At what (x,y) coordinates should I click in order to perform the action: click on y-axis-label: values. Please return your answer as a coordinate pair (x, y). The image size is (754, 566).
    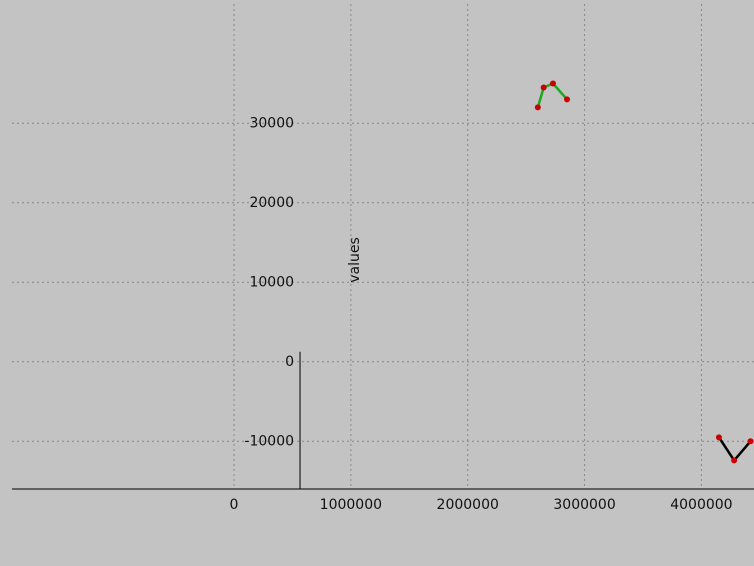
    Looking at the image, I should click on (355, 260).